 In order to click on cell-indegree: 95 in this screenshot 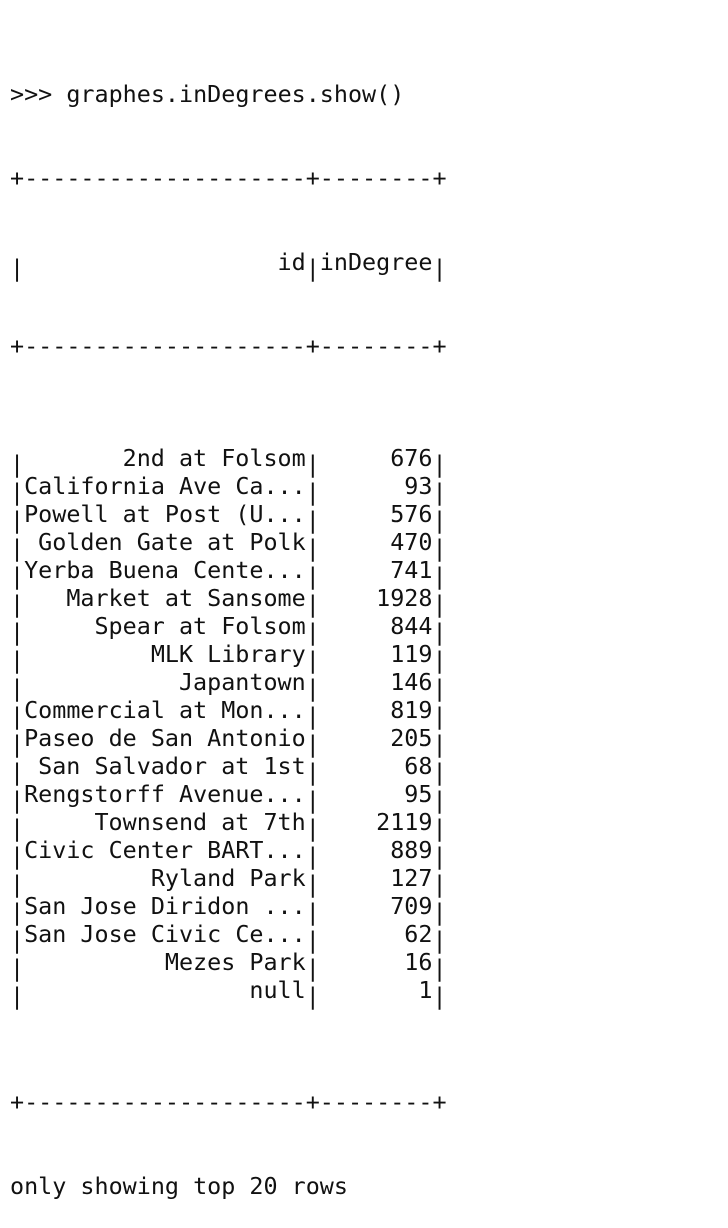, I will do `click(418, 794)`.